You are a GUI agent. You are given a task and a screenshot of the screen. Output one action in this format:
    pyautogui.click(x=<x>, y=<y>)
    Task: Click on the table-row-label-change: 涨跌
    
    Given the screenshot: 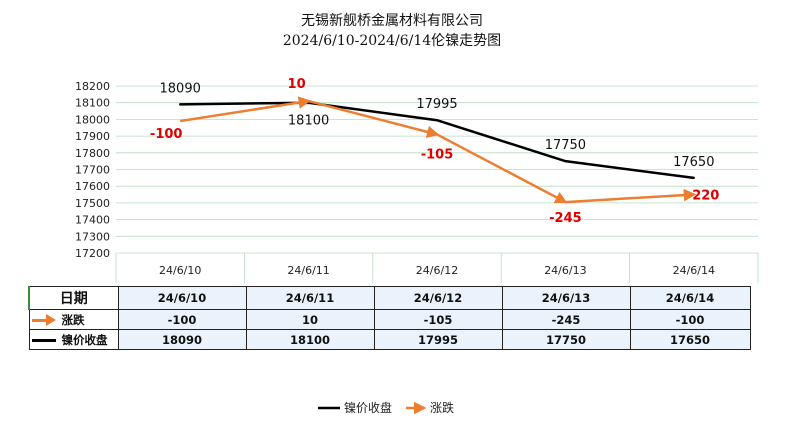 What is the action you would take?
    pyautogui.click(x=73, y=319)
    